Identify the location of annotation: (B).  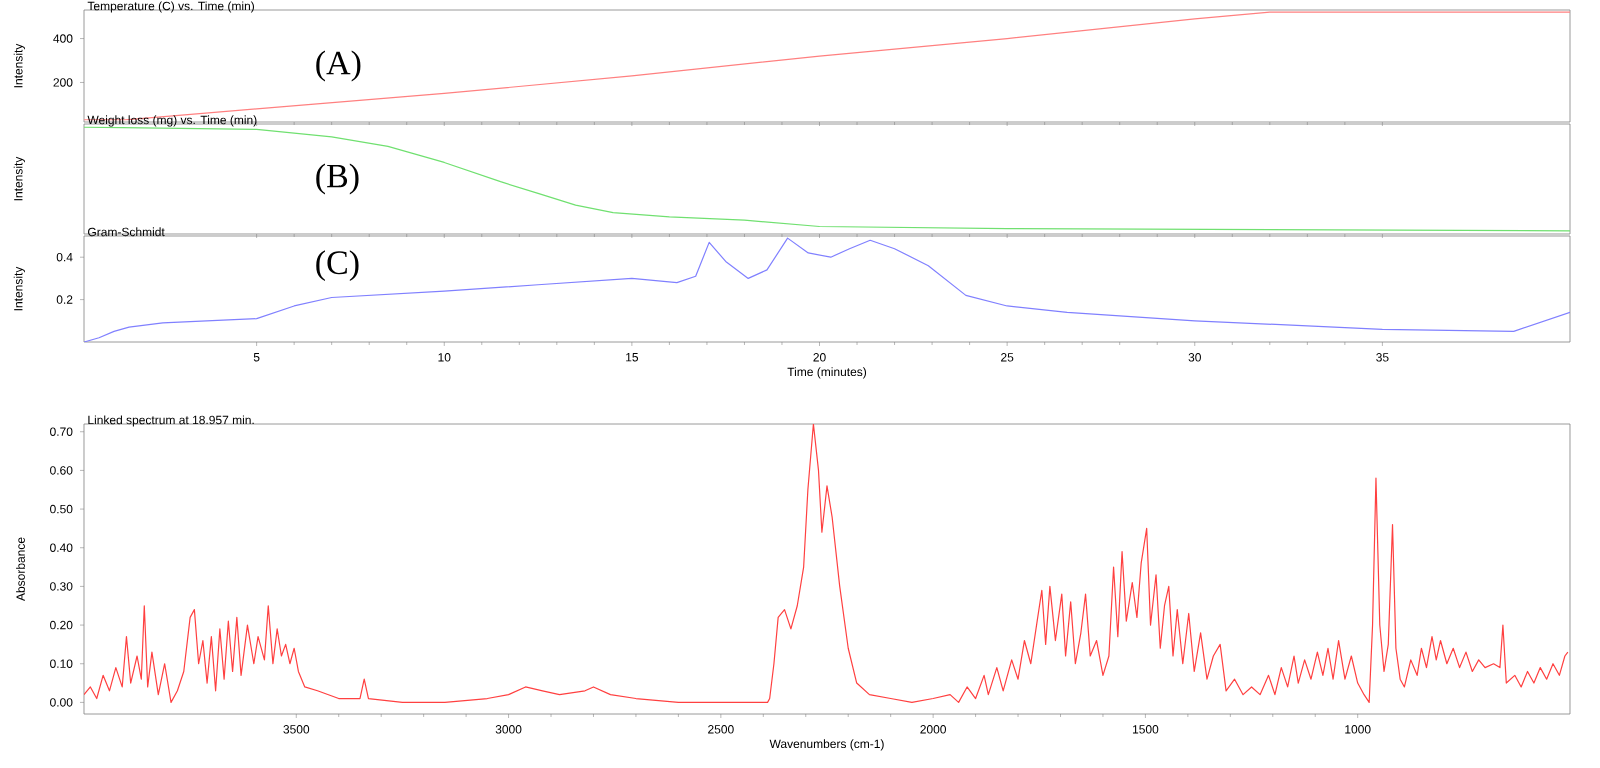
(337, 179).